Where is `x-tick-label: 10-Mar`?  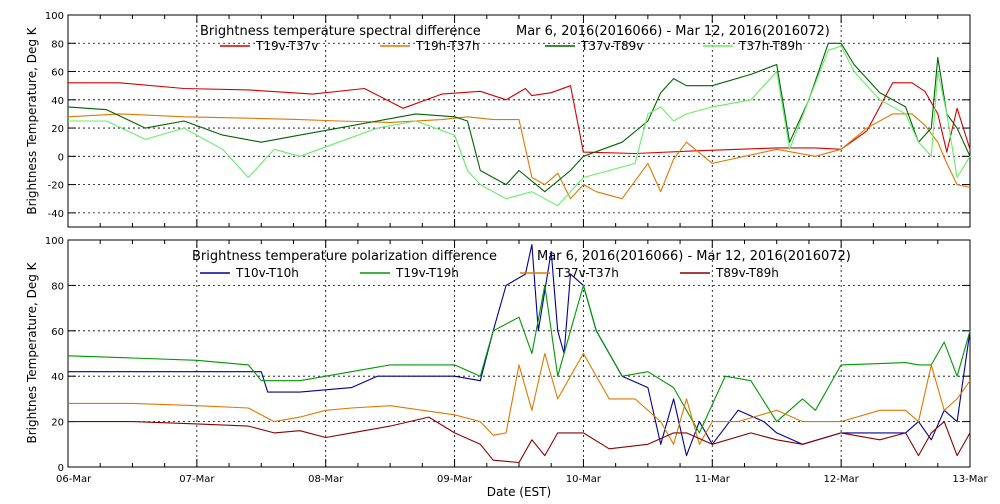 x-tick-label: 10-Mar is located at coordinates (584, 479).